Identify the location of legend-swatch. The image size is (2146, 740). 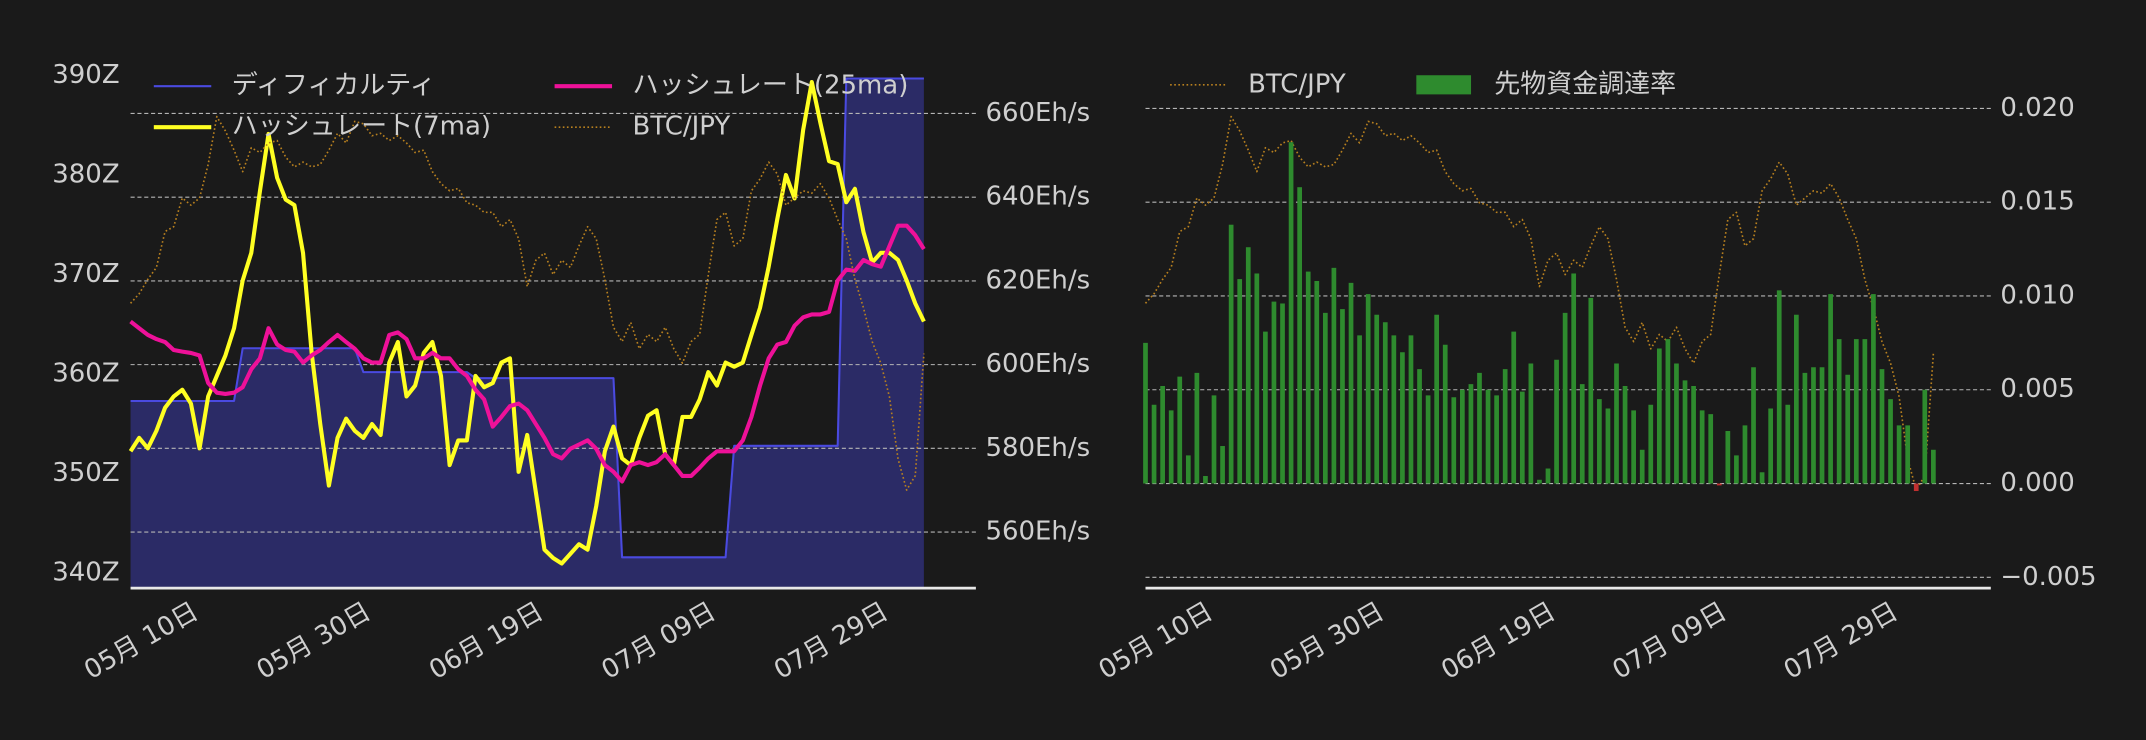
(1444, 85).